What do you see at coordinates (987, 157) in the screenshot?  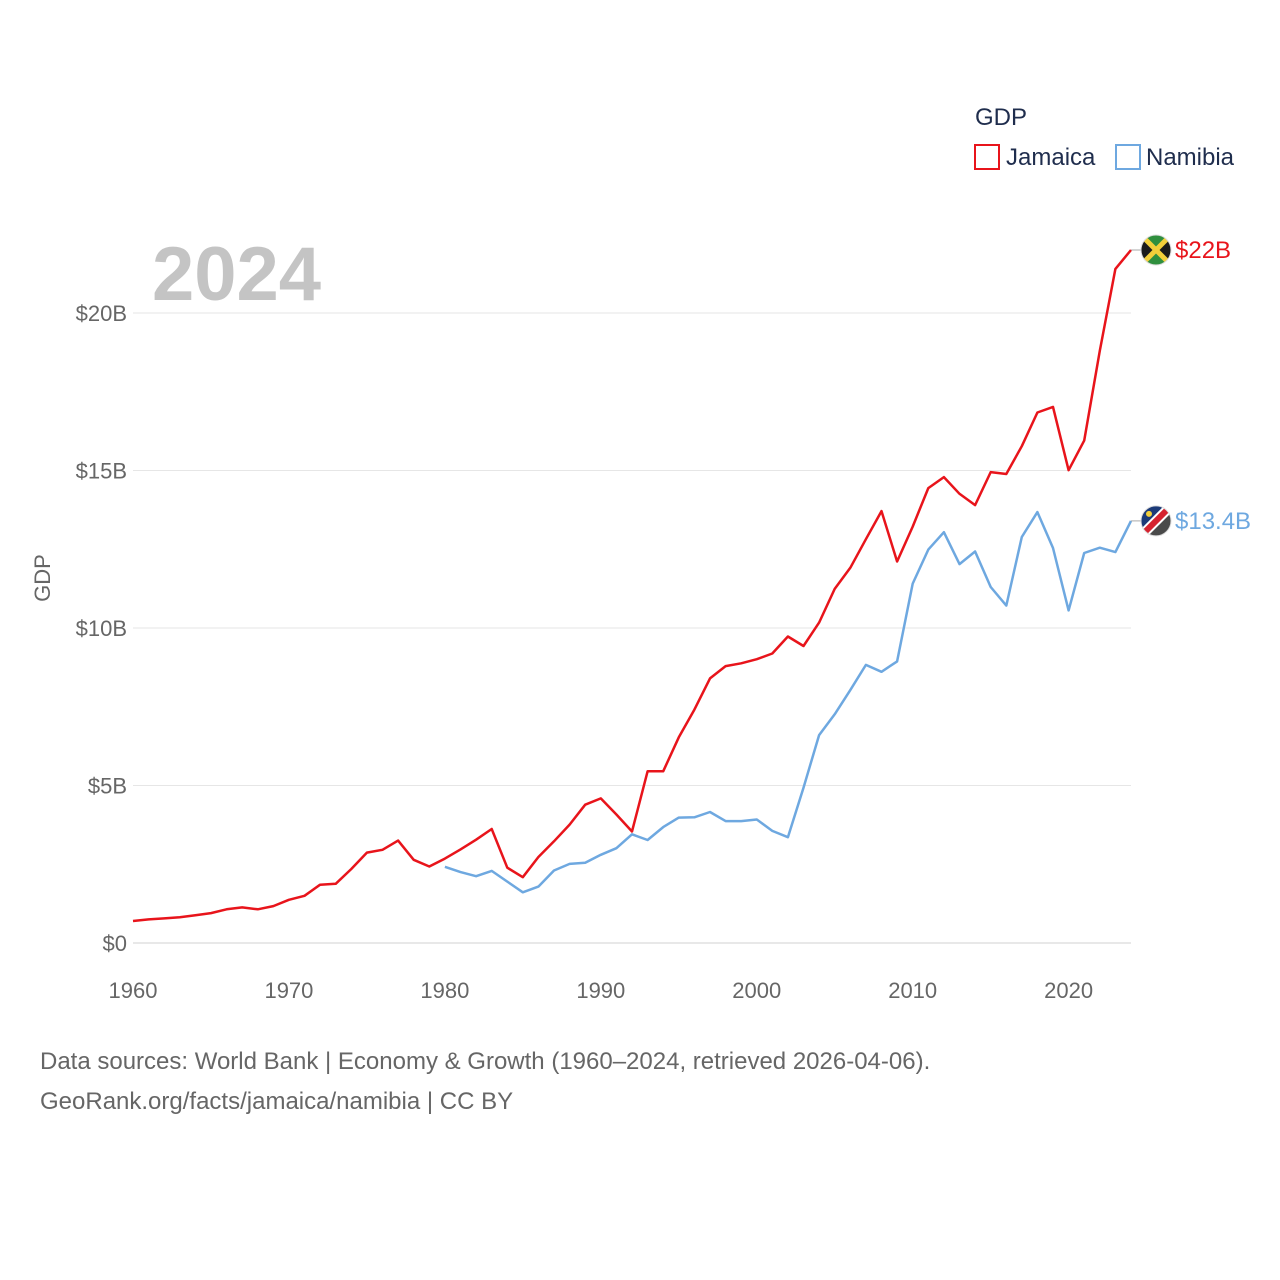 I see `legend-swatch-jamaica` at bounding box center [987, 157].